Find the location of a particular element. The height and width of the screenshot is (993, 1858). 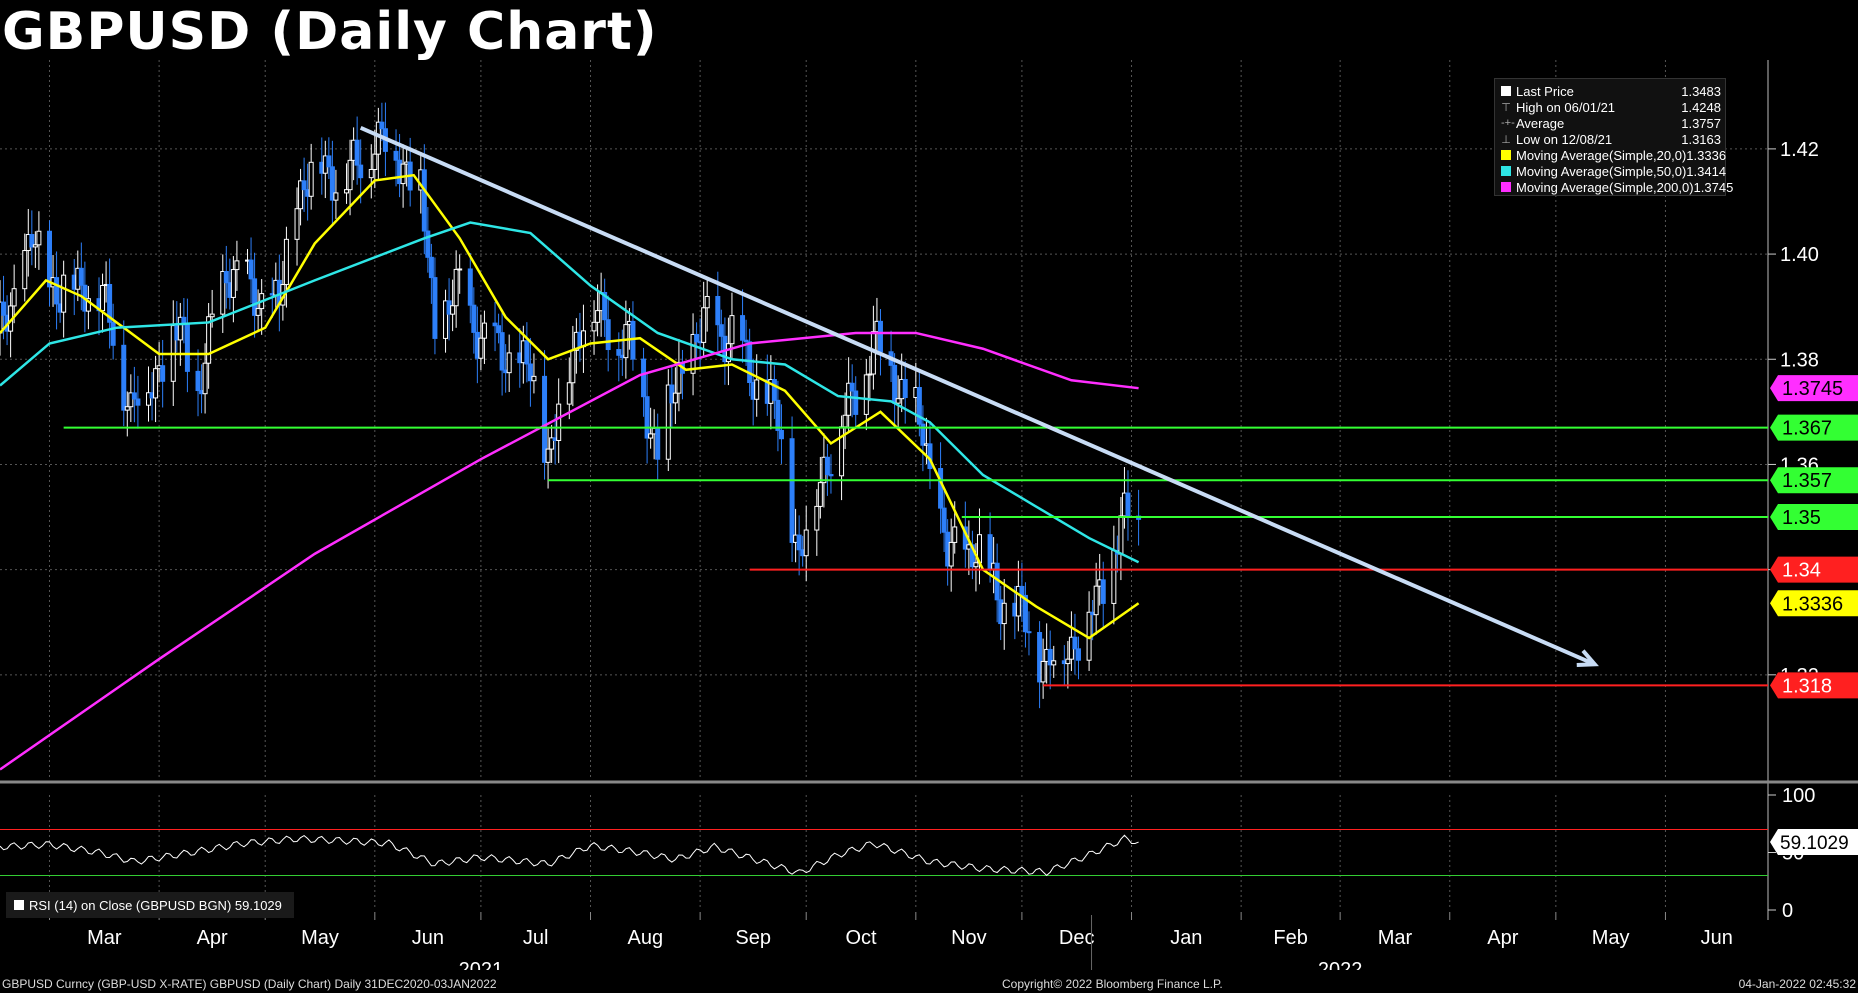

rsi-value-tag-bg is located at coordinates (1814, 842).